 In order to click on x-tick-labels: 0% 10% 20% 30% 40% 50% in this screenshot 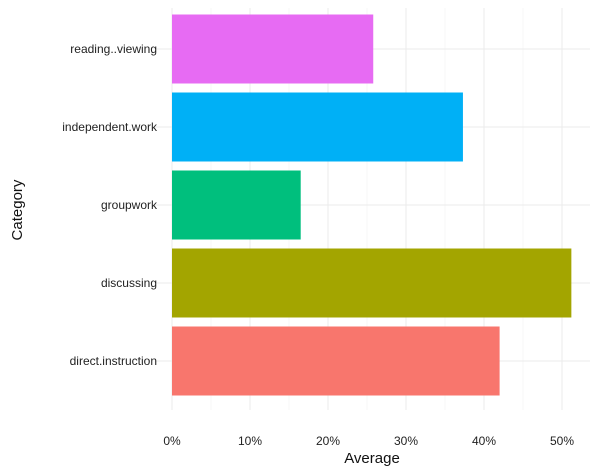, I will do `click(368, 441)`.